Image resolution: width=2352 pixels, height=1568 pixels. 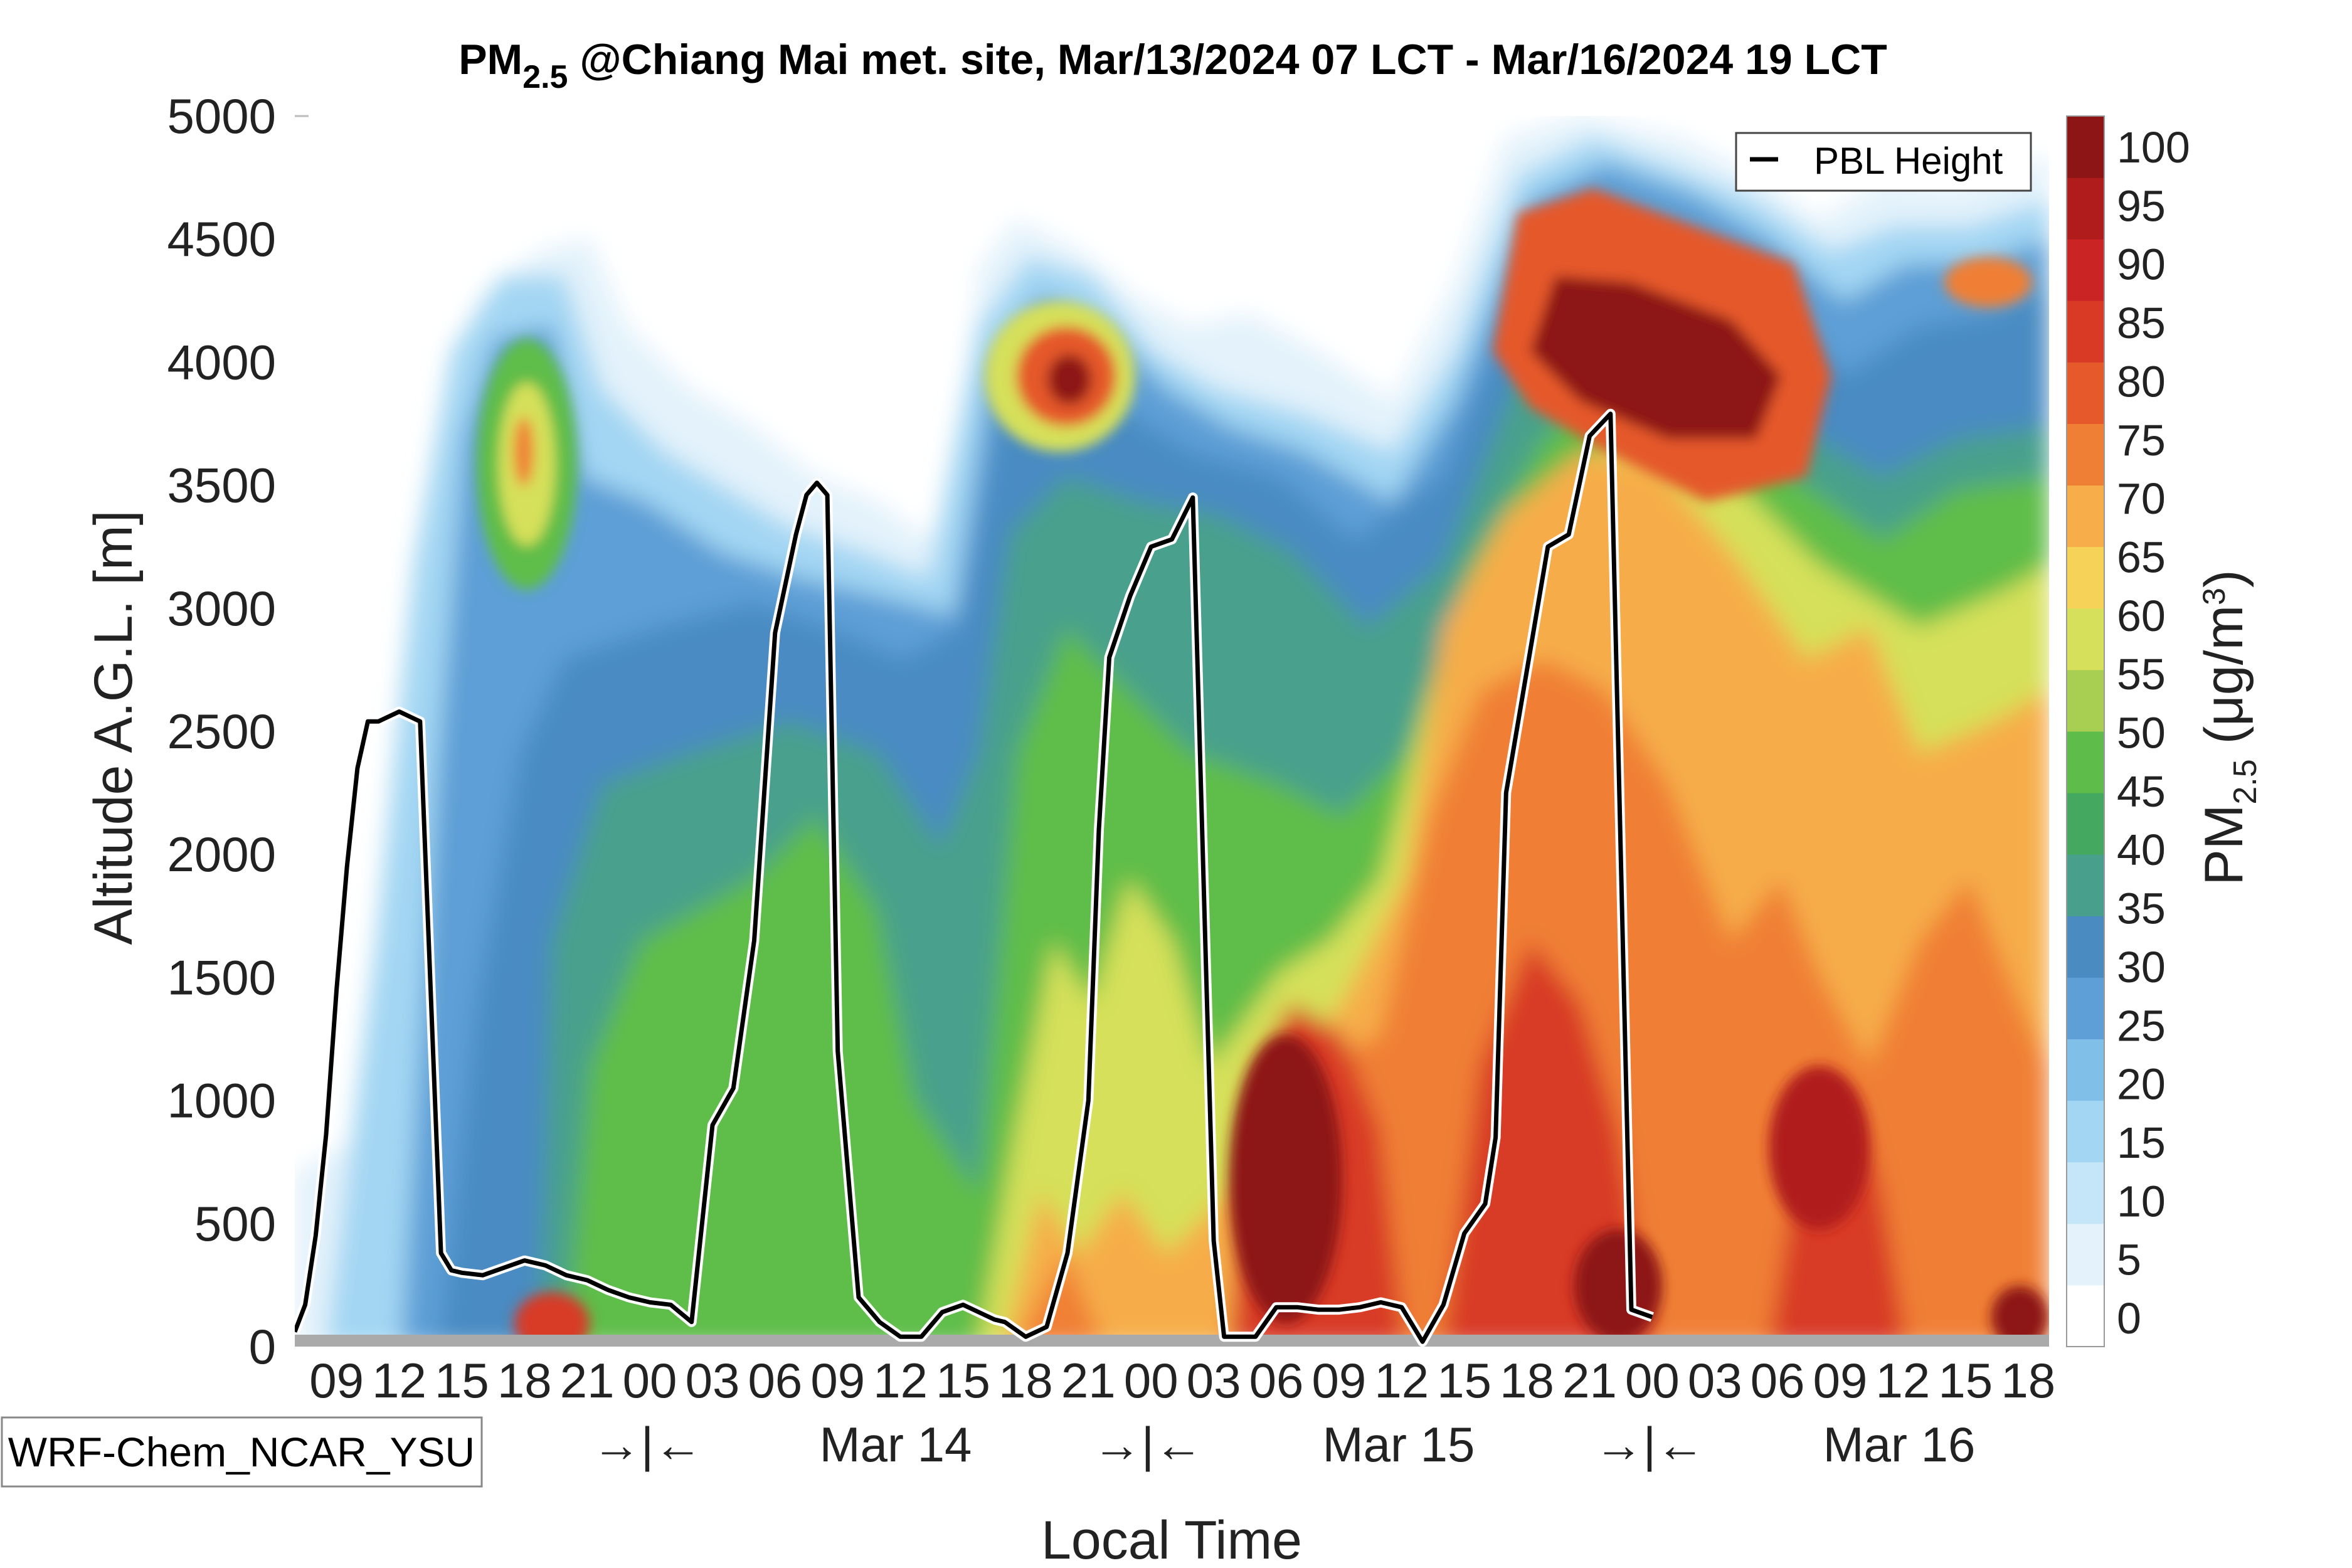 What do you see at coordinates (490, 59) in the screenshot?
I see `title-main: PM` at bounding box center [490, 59].